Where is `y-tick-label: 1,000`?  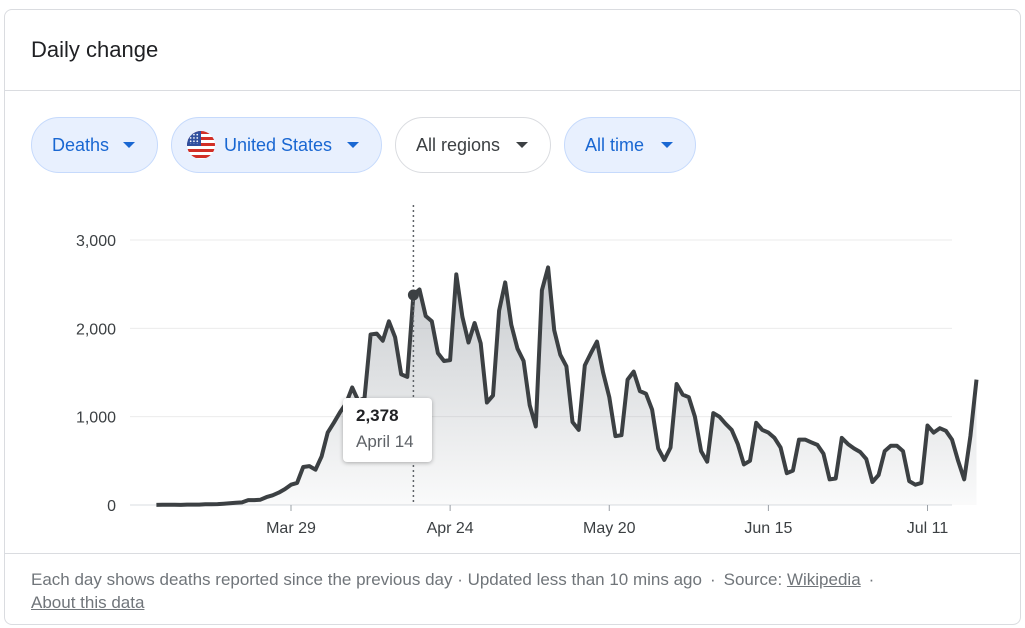 y-tick-label: 1,000 is located at coordinates (96, 418).